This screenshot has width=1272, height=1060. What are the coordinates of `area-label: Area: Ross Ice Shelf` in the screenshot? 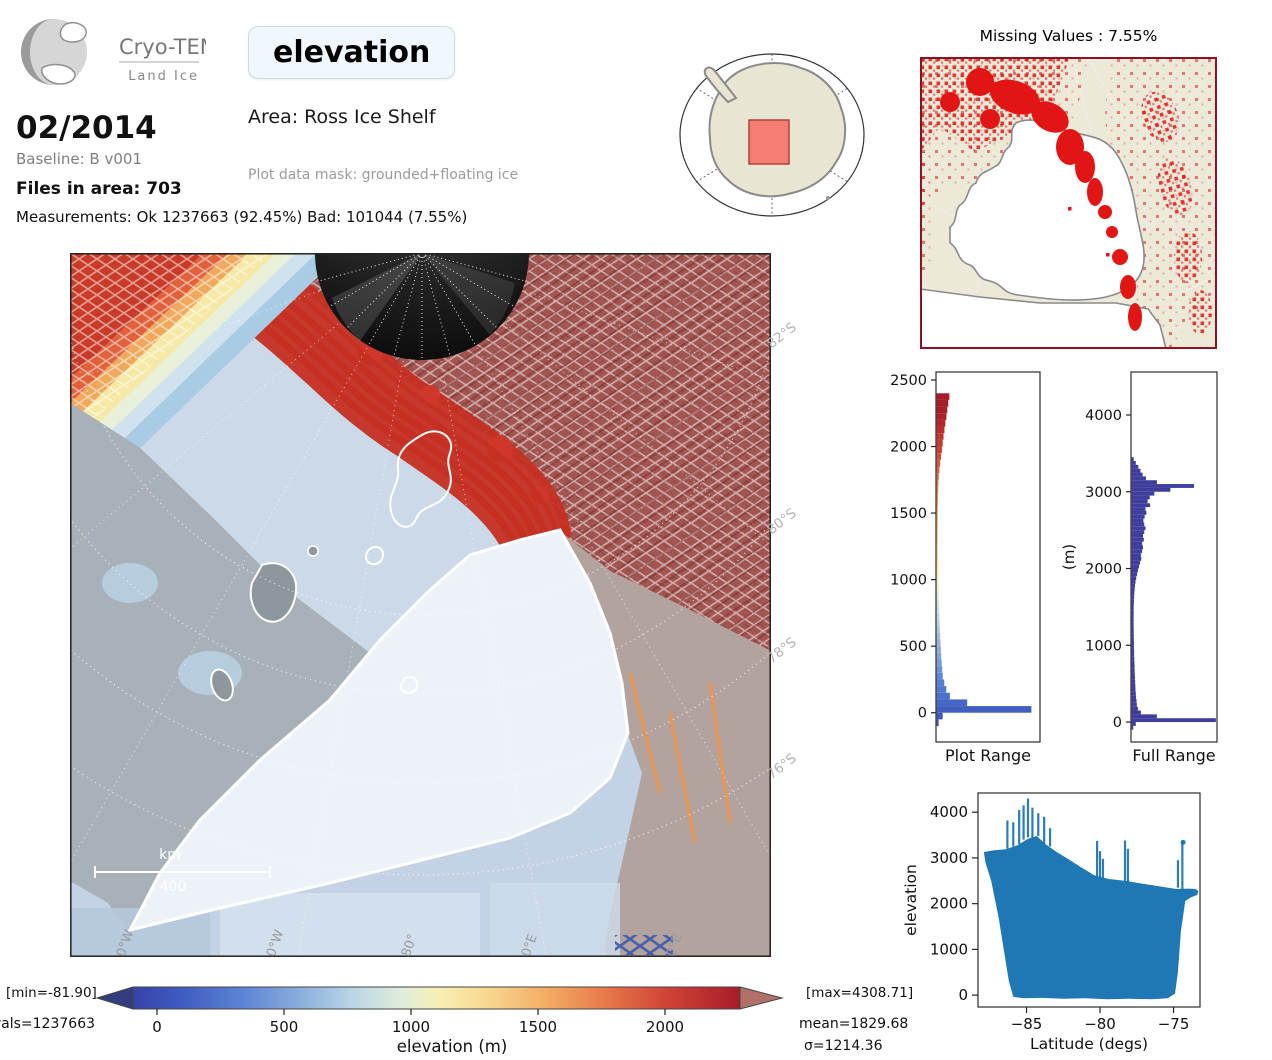 It's located at (342, 117).